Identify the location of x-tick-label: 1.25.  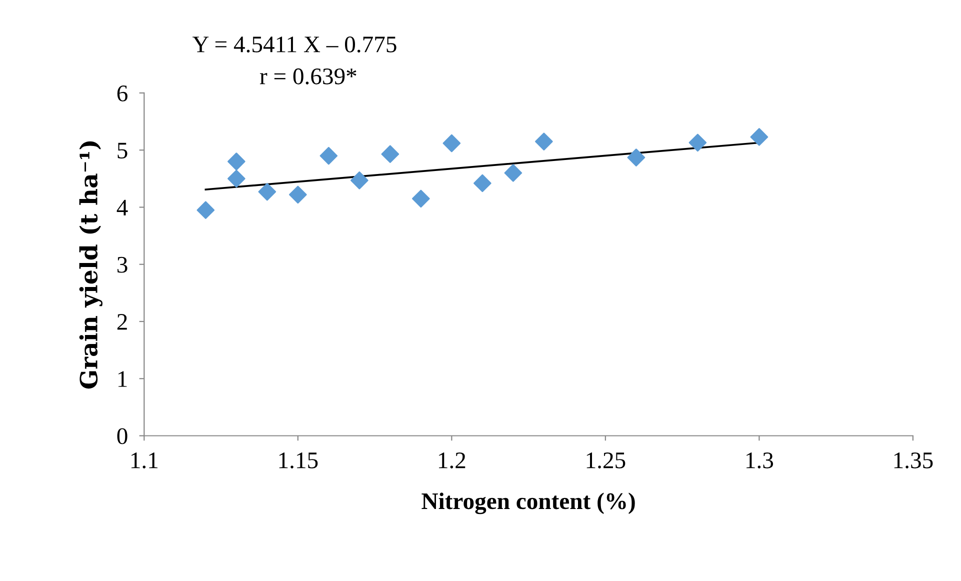
(606, 460).